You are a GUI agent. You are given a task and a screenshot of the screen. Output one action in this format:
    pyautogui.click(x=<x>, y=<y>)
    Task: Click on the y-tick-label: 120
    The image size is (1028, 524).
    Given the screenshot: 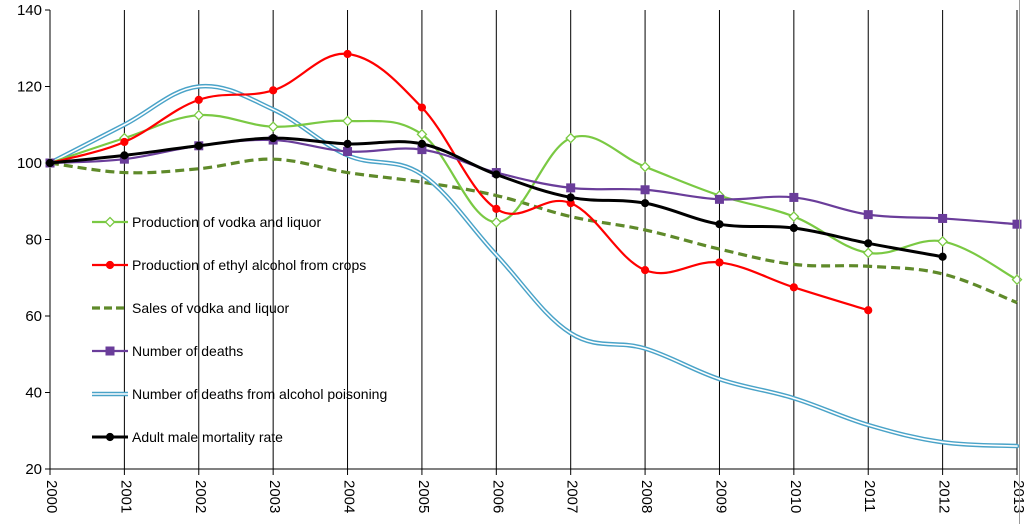 What is the action you would take?
    pyautogui.click(x=29, y=87)
    